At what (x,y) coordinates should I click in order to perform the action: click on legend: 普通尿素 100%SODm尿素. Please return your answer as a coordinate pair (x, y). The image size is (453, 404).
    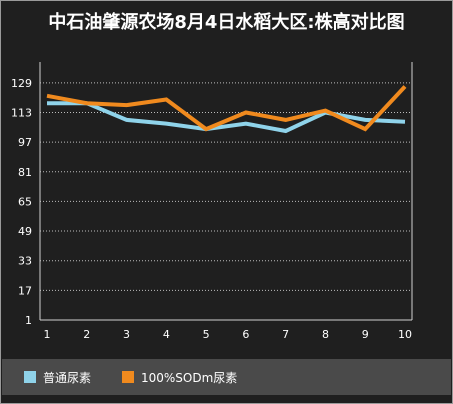
    Looking at the image, I should click on (226, 377).